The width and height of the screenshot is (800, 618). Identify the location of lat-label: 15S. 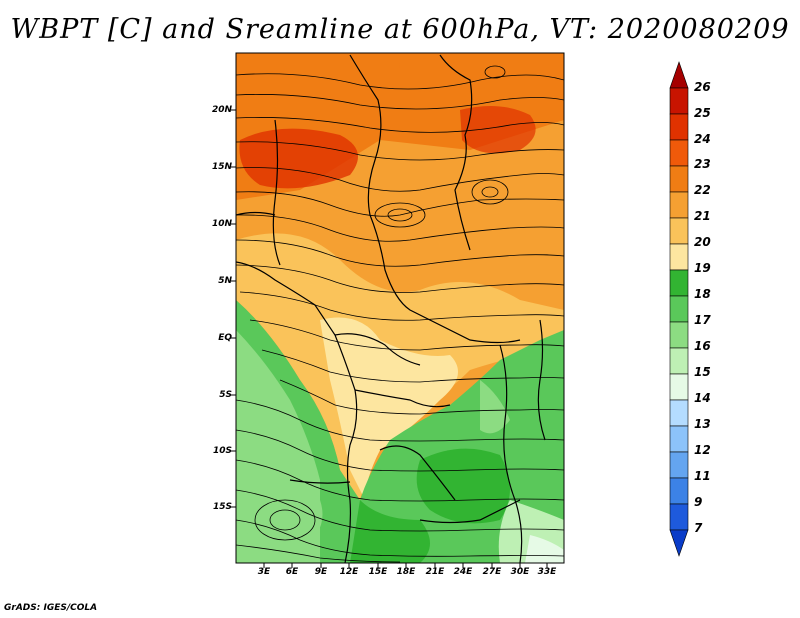
(222, 507).